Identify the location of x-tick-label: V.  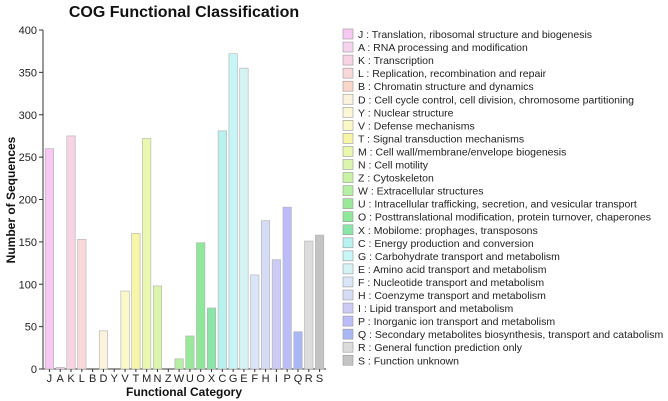
(125, 379).